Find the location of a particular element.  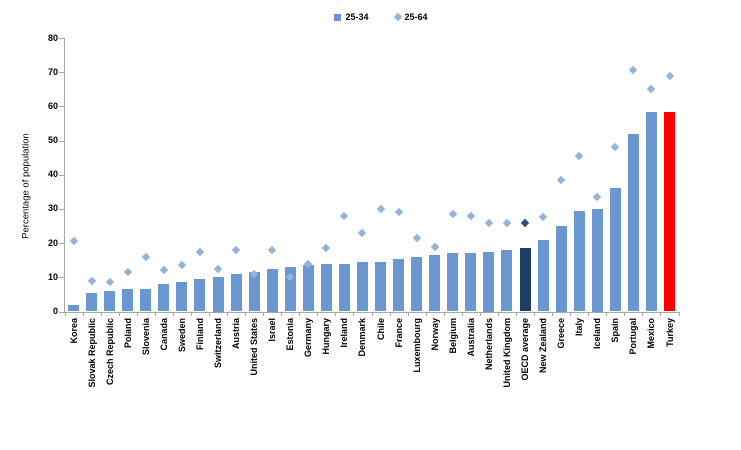

bar-slovenia is located at coordinates (146, 300).